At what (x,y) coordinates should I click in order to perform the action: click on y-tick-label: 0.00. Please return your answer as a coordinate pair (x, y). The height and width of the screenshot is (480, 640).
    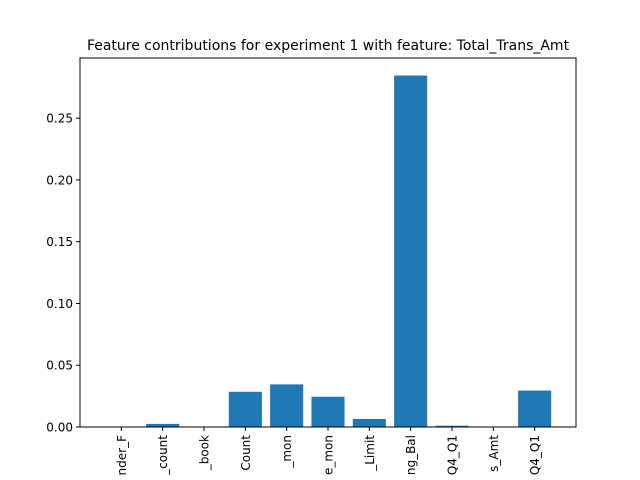
    Looking at the image, I should click on (59, 428).